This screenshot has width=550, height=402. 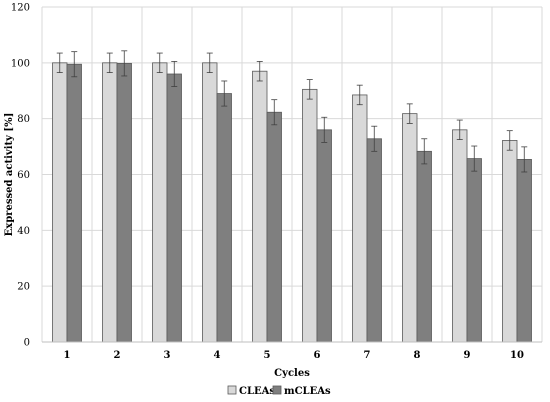 What do you see at coordinates (292, 373) in the screenshot?
I see `x-axis-title: Cycles` at bounding box center [292, 373].